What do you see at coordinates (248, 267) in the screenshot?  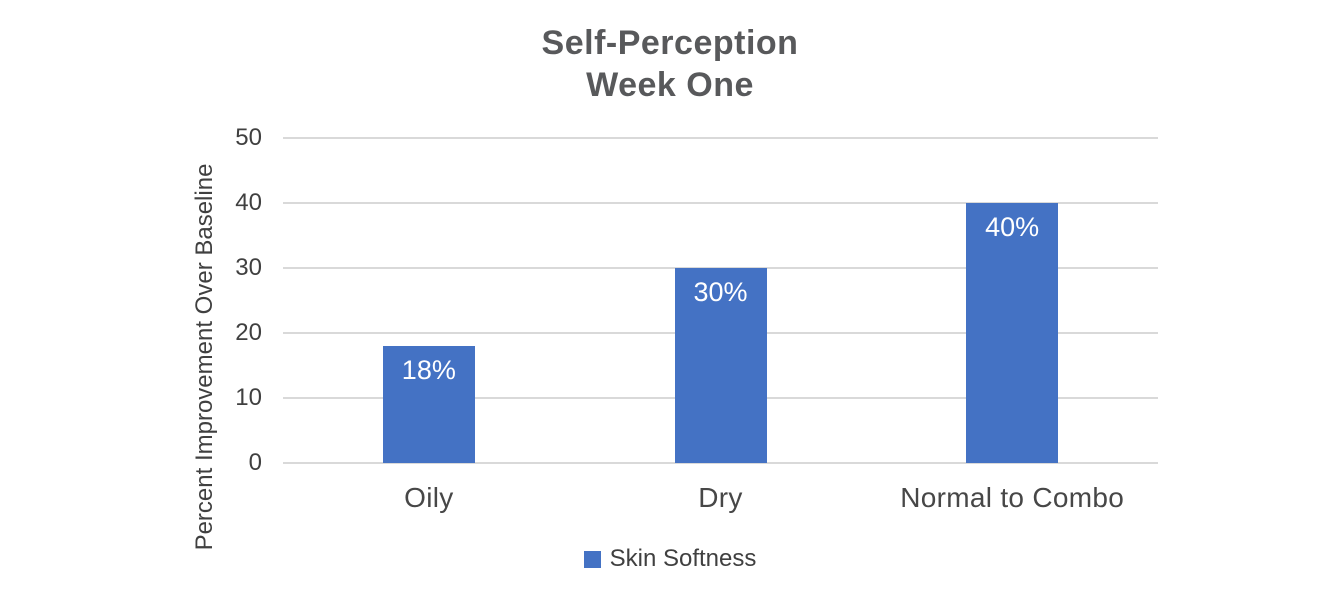 I see `ytick-label-30: 30` at bounding box center [248, 267].